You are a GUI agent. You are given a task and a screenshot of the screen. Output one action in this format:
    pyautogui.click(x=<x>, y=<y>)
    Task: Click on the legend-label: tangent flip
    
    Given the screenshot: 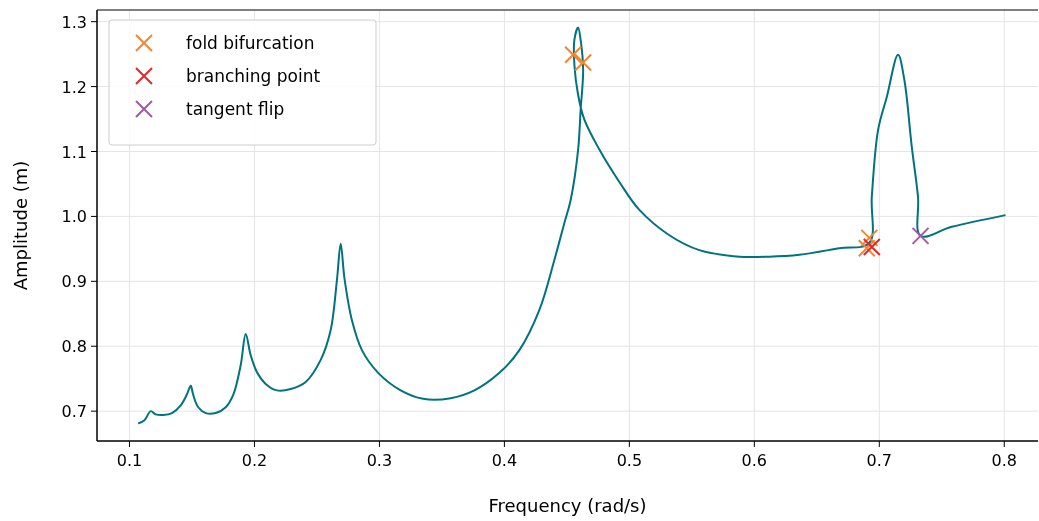 What is the action you would take?
    pyautogui.click(x=235, y=109)
    